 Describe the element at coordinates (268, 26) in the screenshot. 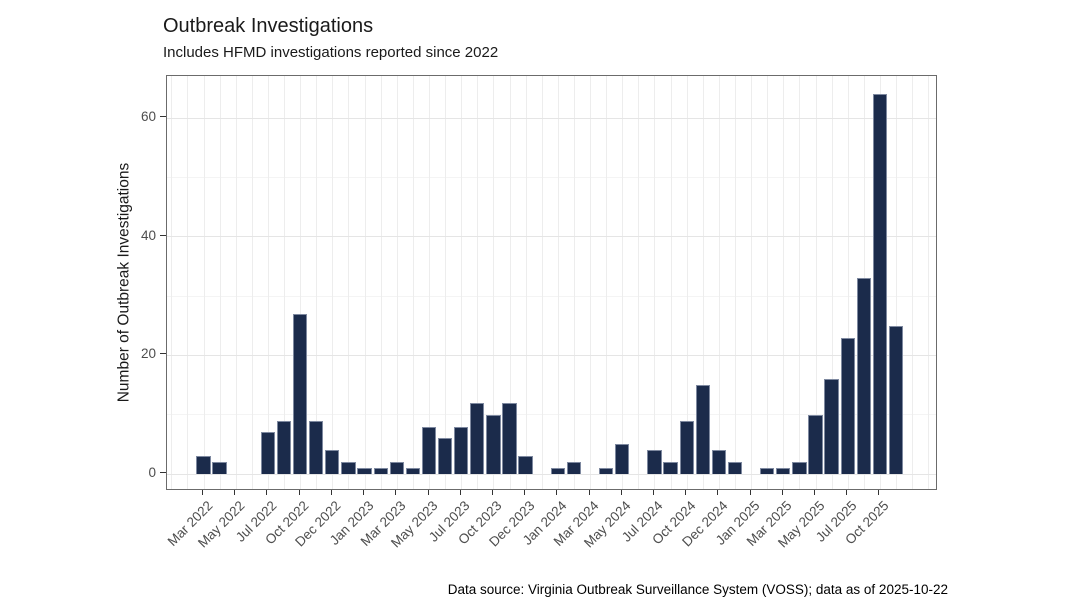

I see `chart-title: Outbreak Investigations` at that location.